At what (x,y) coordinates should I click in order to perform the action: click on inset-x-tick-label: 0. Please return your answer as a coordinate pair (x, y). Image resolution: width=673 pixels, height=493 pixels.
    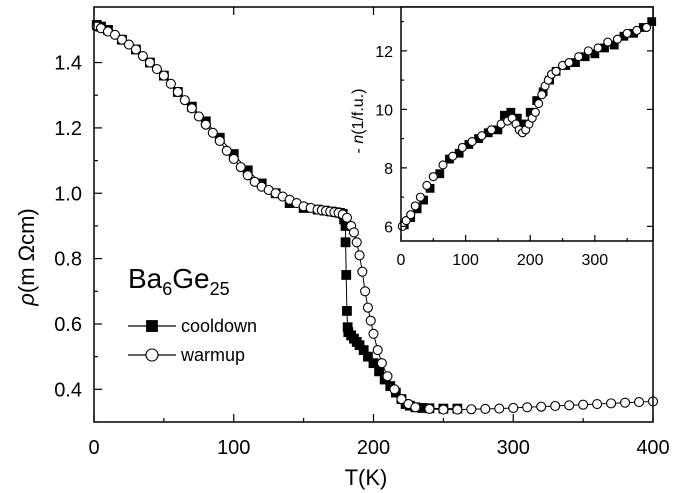
    Looking at the image, I should click on (401, 260).